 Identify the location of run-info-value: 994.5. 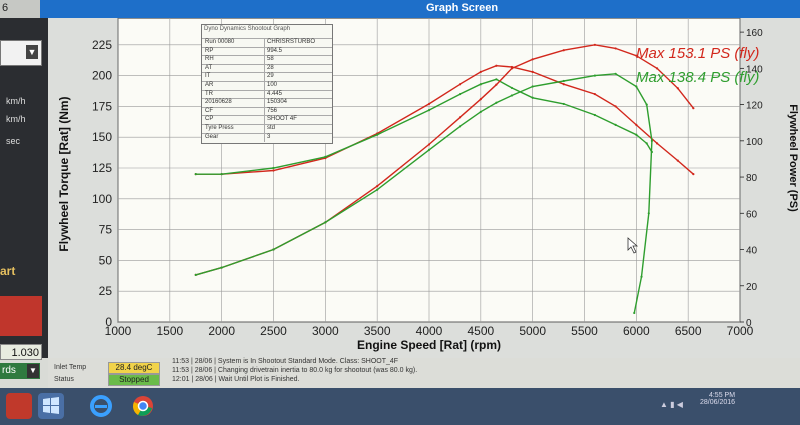
(273, 51).